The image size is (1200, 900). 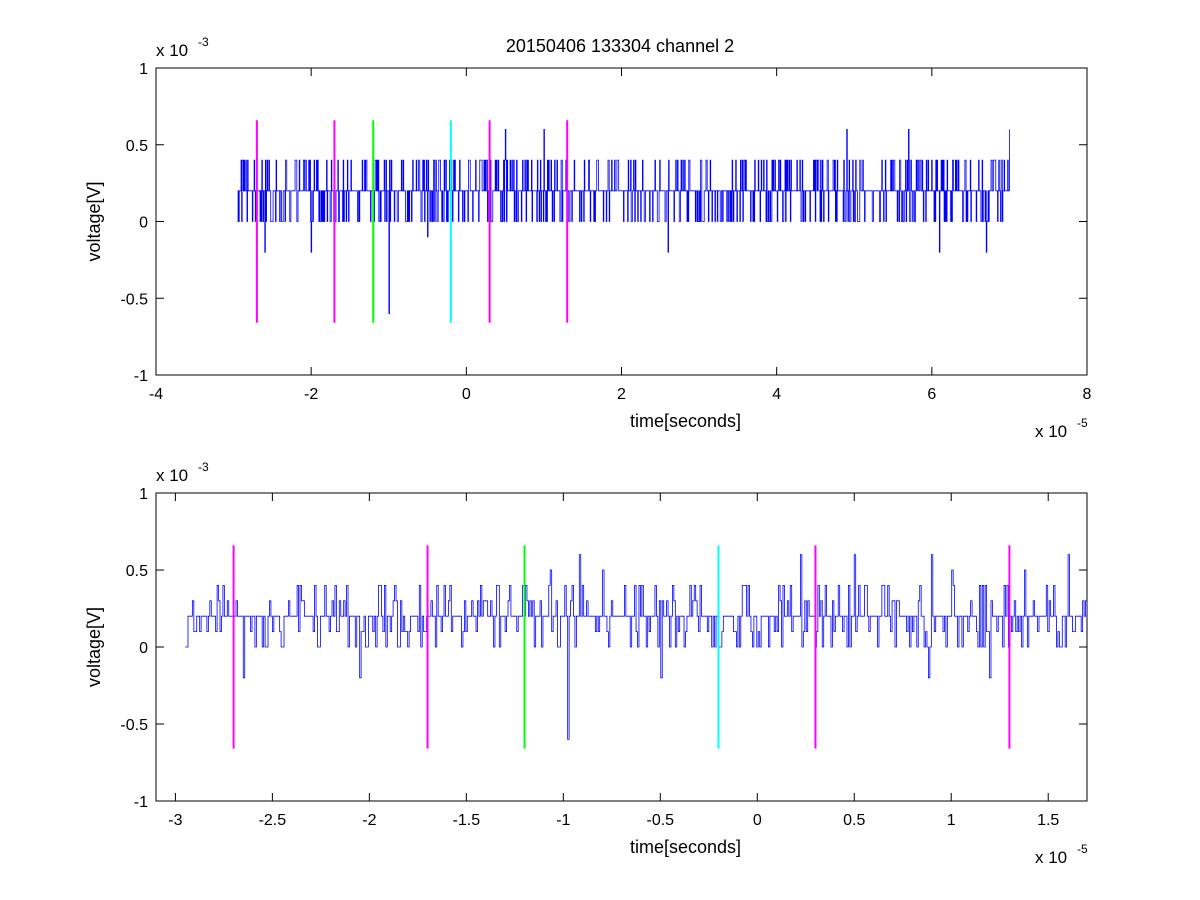 I want to click on signal-trace, so click(x=623, y=221).